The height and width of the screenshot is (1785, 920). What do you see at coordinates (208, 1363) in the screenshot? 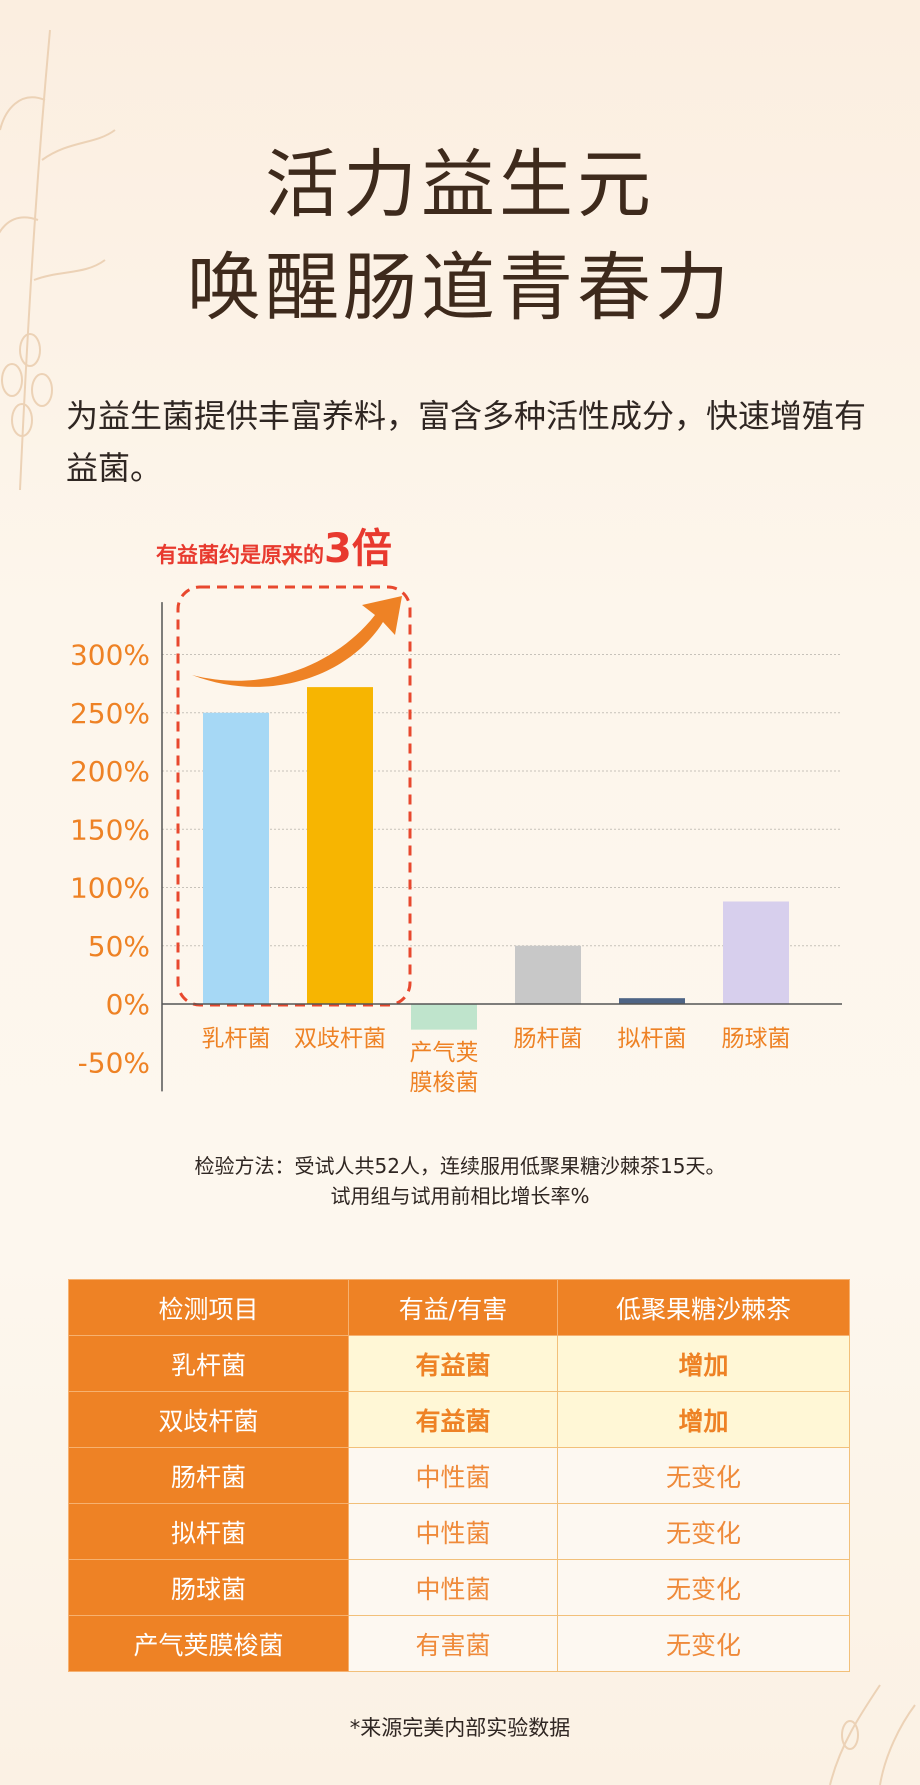
I see `table-row-label: 乳杆菌` at bounding box center [208, 1363].